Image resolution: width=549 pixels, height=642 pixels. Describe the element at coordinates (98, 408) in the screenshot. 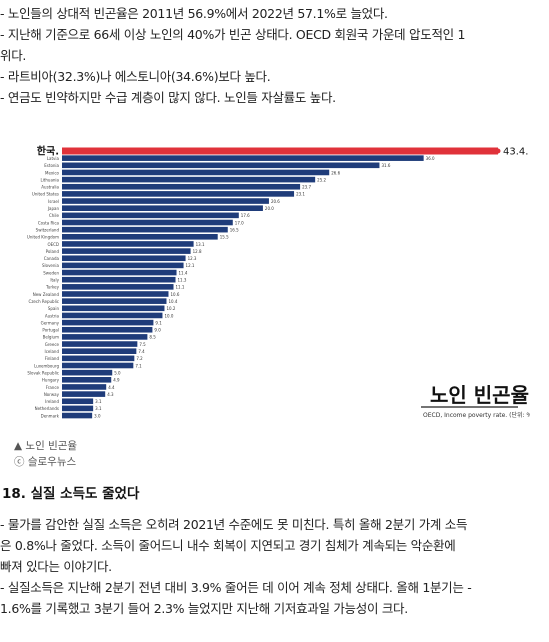

I see `value-label: 3.1` at that location.